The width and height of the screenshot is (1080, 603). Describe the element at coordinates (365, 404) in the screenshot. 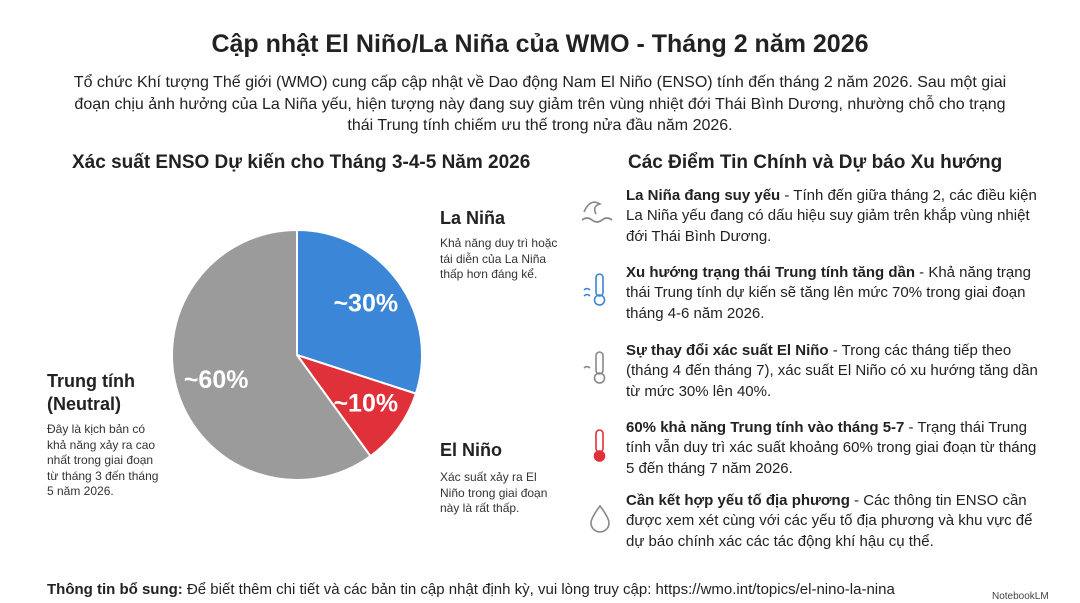

I see `value-label: ~10%` at that location.